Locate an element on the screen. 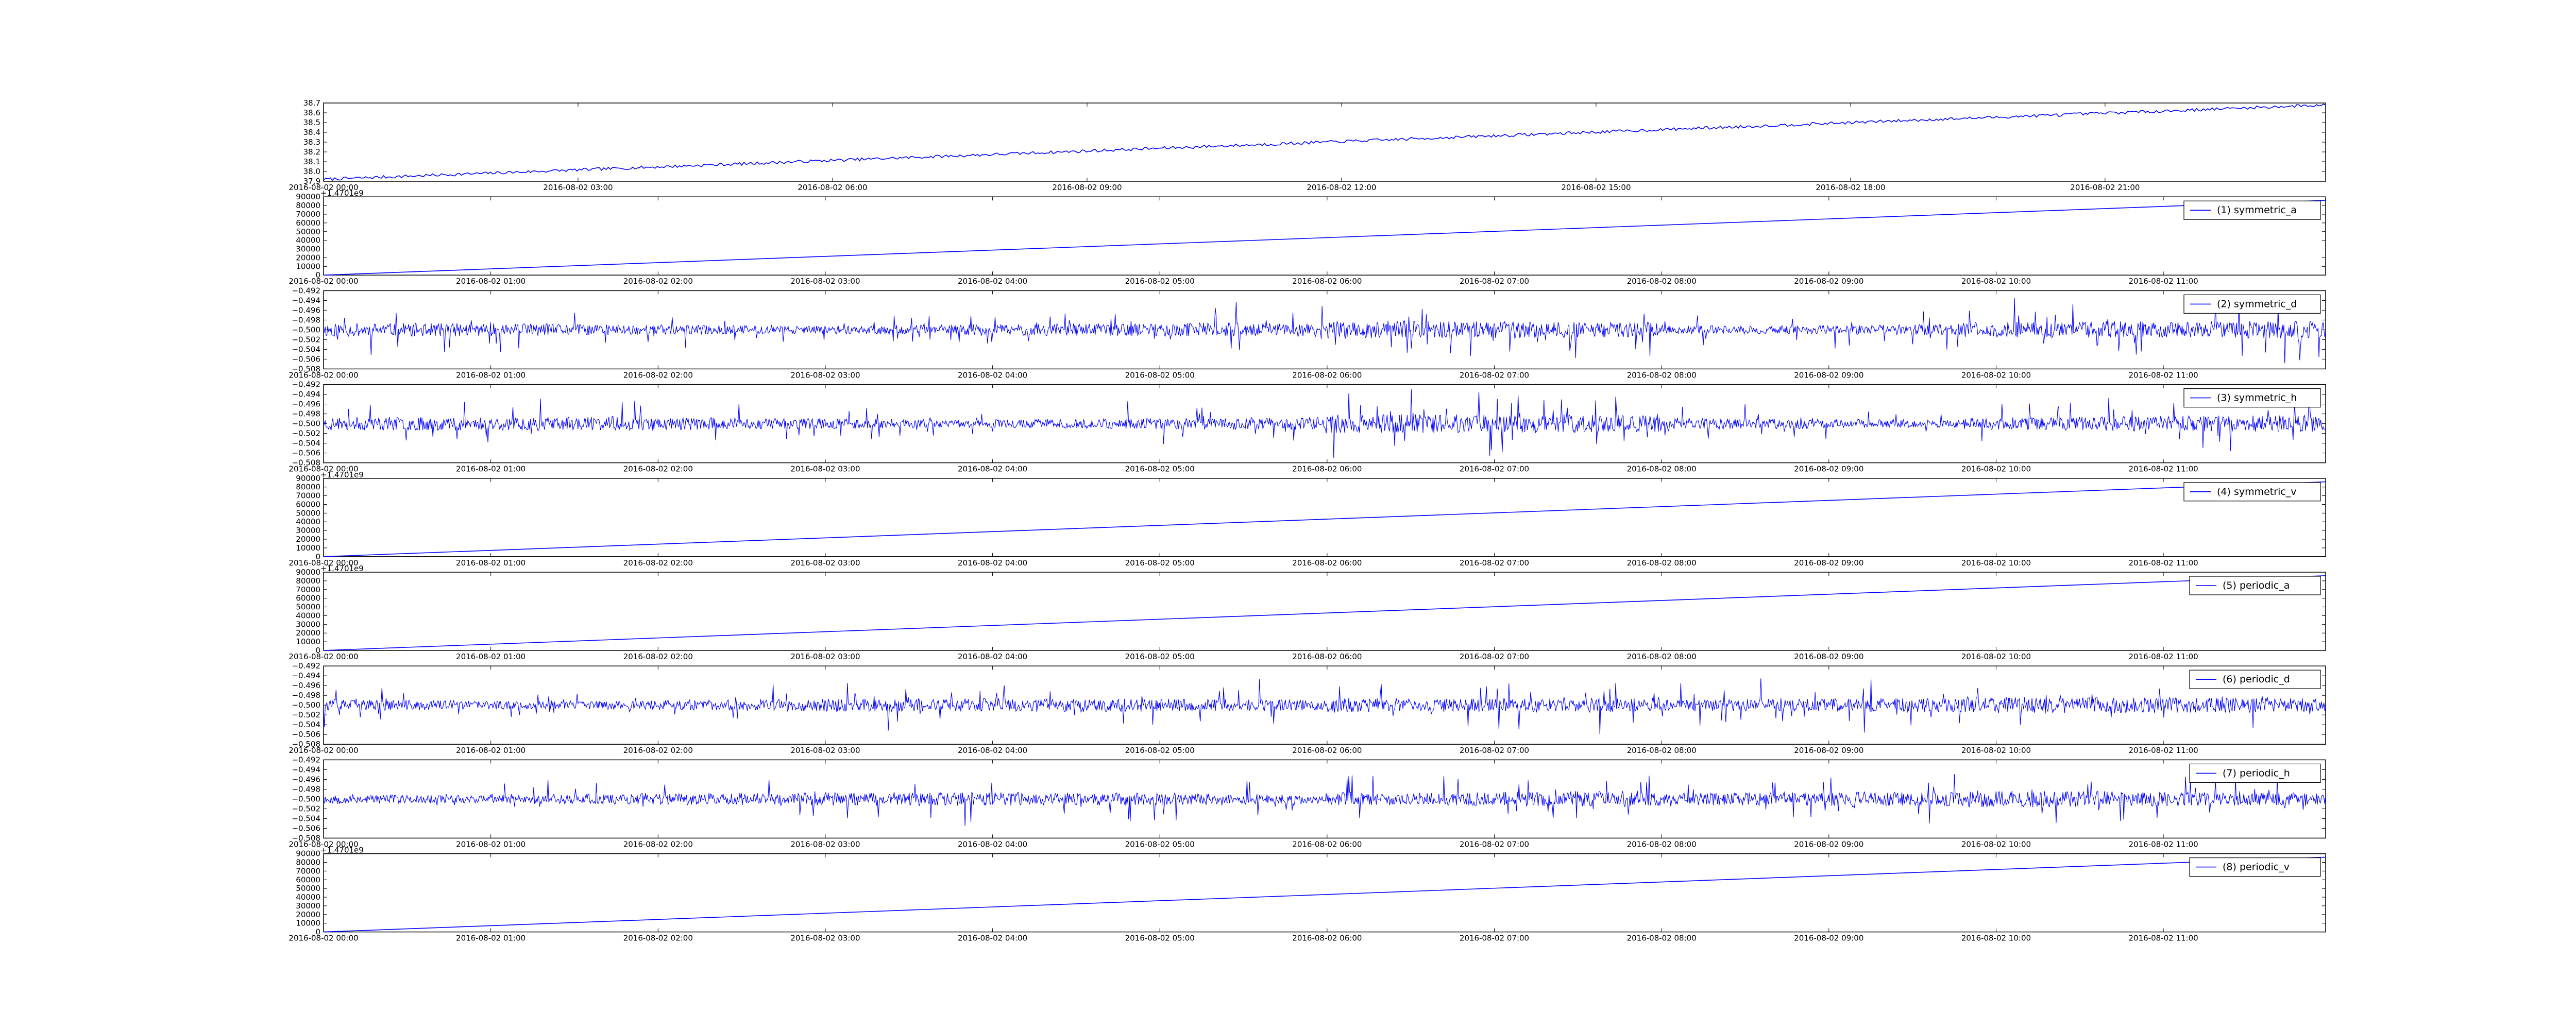 The image size is (2576, 1030). legend-label: (2) symmetric_d is located at coordinates (2257, 304).